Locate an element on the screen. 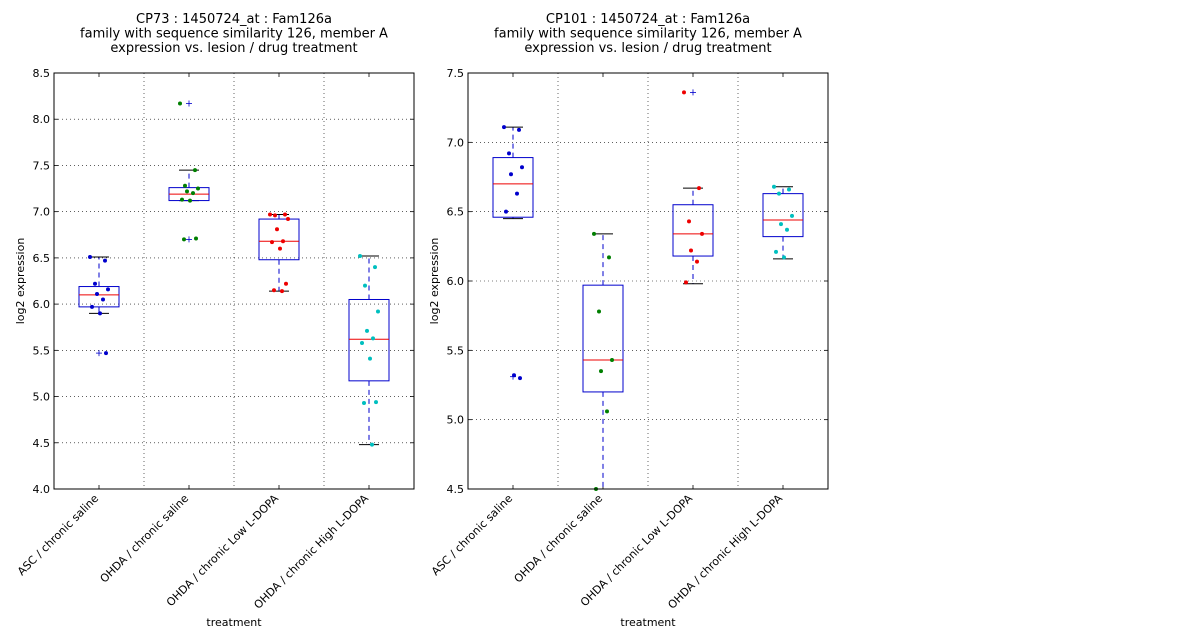 This screenshot has height=640, width=1200. y-tick-label: 8.5 is located at coordinates (42, 73).